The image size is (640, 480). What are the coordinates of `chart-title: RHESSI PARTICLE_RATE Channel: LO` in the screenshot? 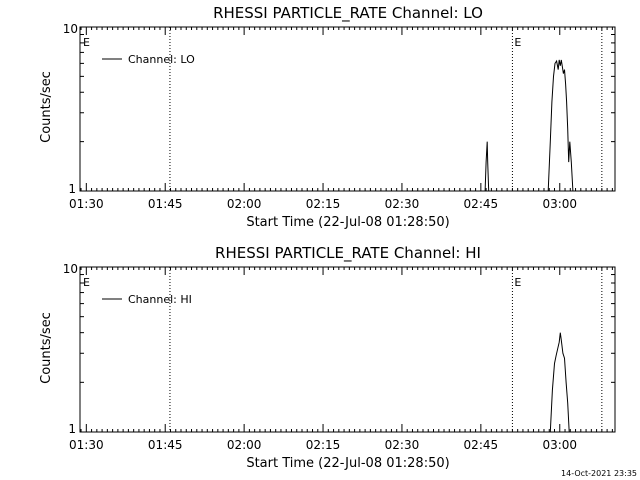 It's located at (348, 13).